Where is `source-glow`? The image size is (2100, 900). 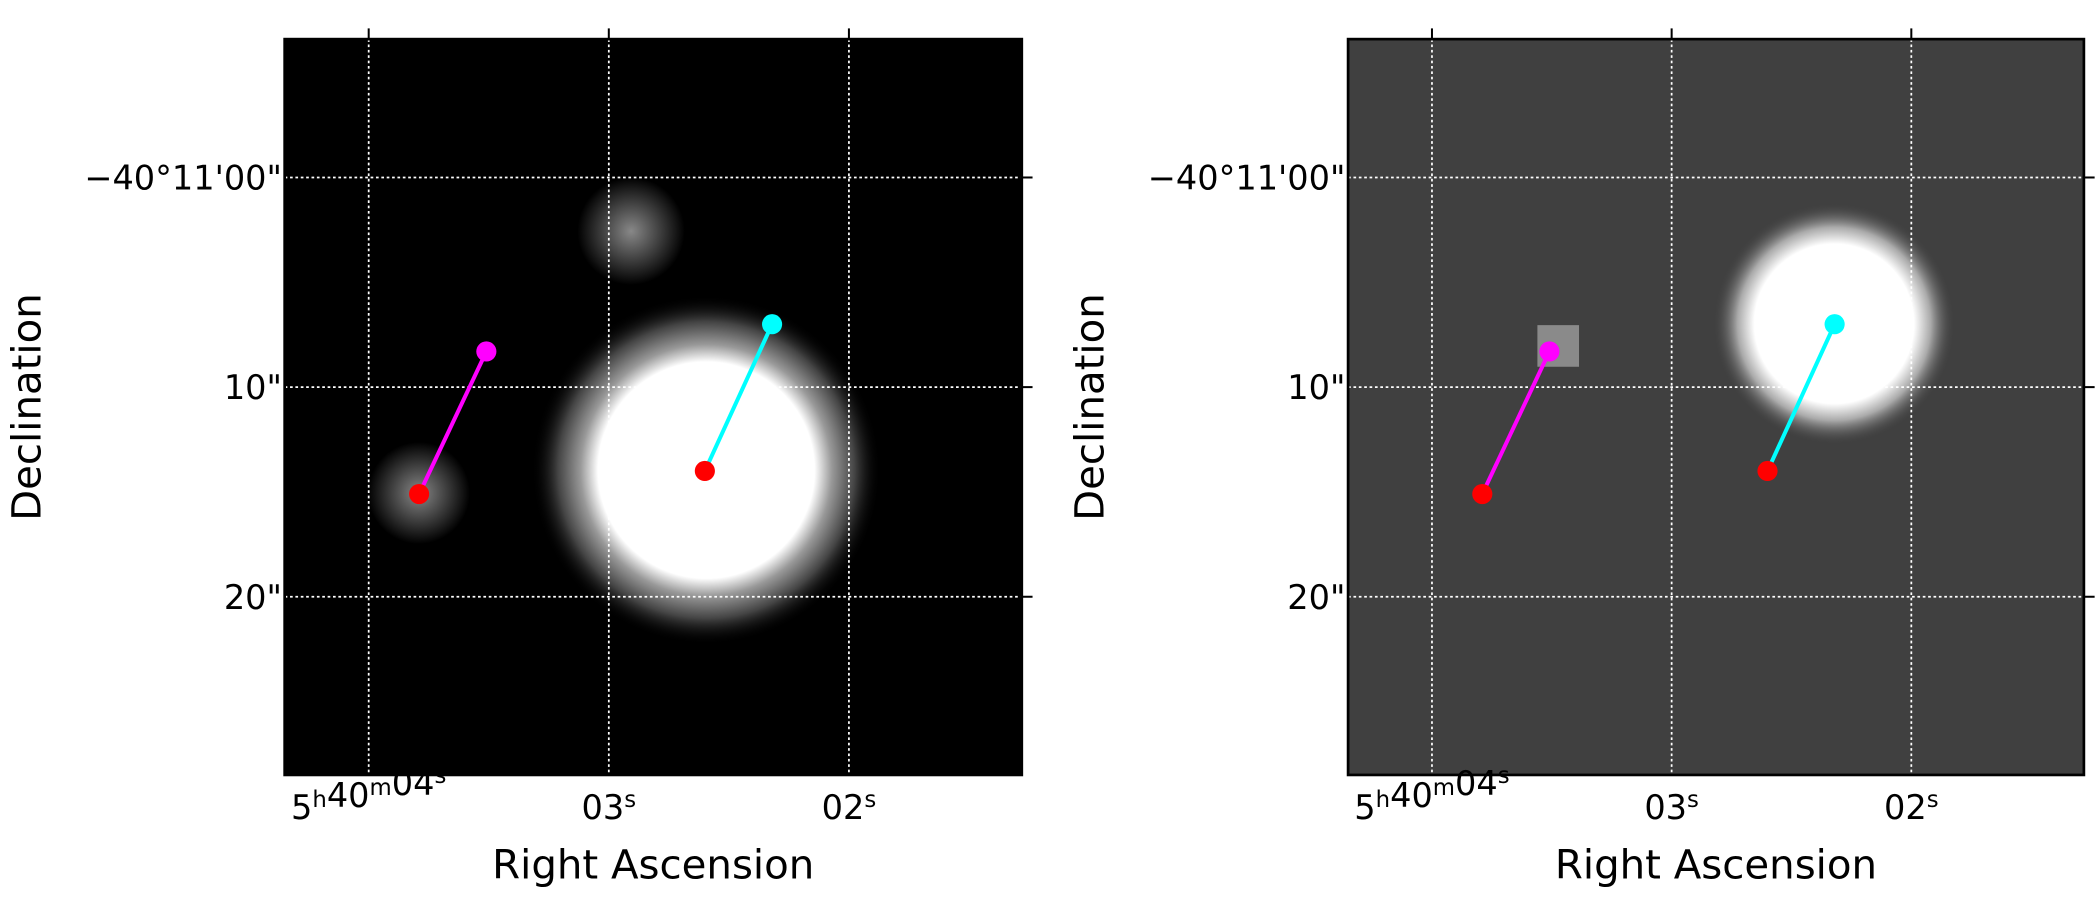
source-glow is located at coordinates (631, 231).